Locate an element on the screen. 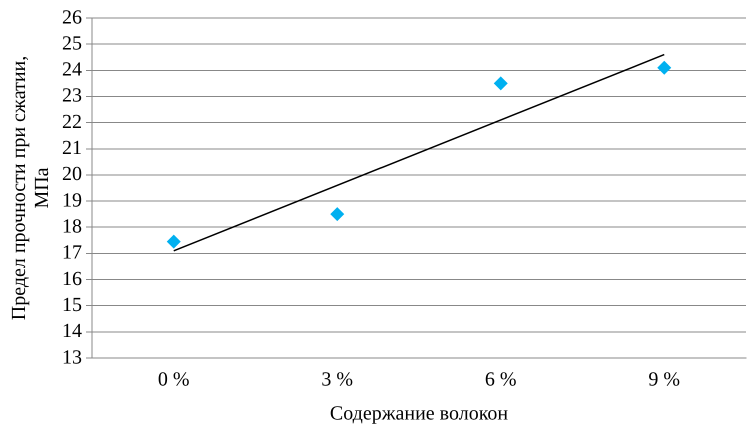 Image resolution: width=753 pixels, height=430 pixels. y-tick-label: 13 is located at coordinates (72, 357).